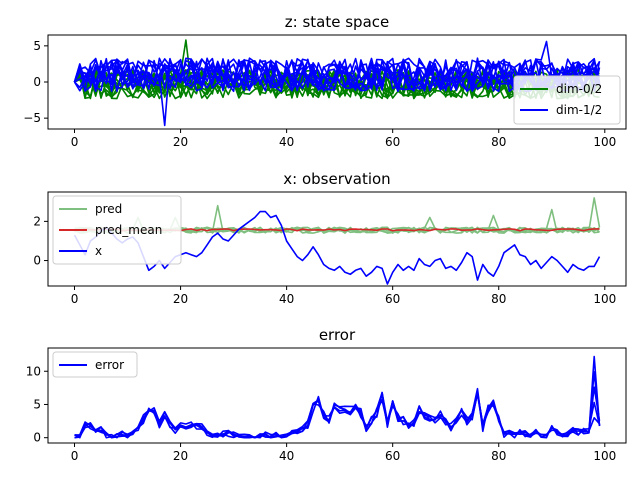 This screenshot has height=480, width=640. Describe the element at coordinates (579, 89) in the screenshot. I see `legend-label: dim-0/2` at that location.